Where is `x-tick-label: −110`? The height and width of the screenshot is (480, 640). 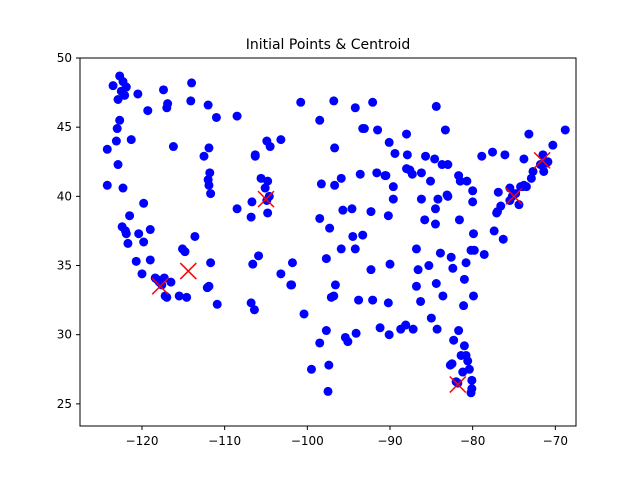
x-tick-label: −110 is located at coordinates (224, 441).